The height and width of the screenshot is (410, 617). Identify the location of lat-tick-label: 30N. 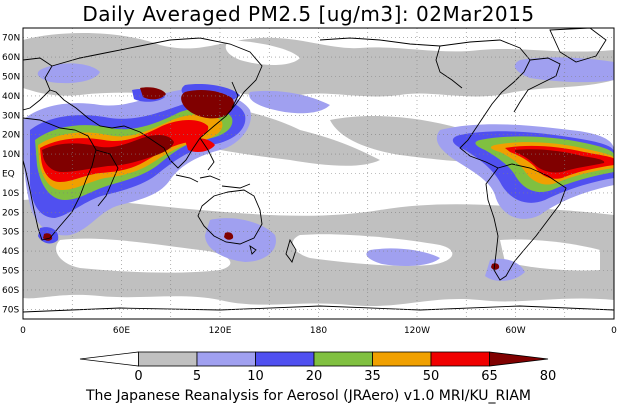
(11, 116).